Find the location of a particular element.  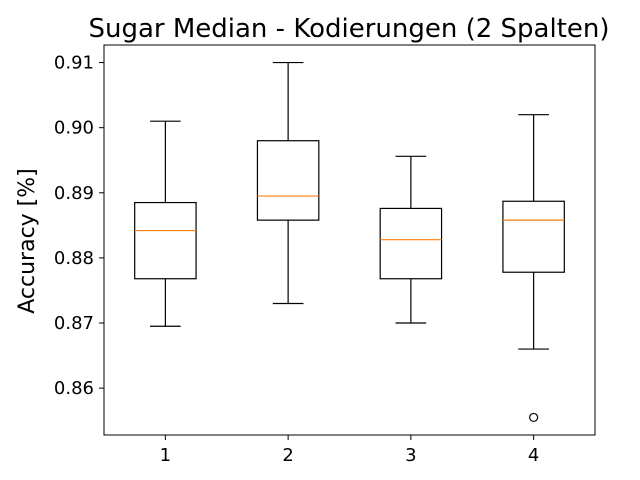

y-axis-label: Accuracy [%] is located at coordinates (27, 241).